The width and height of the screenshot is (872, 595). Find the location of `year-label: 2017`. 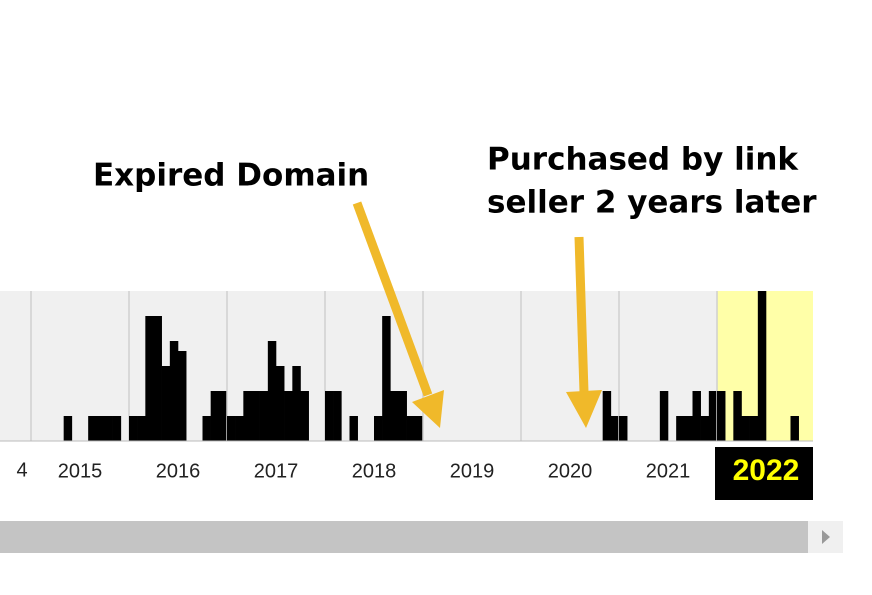

year-label: 2017 is located at coordinates (276, 471).